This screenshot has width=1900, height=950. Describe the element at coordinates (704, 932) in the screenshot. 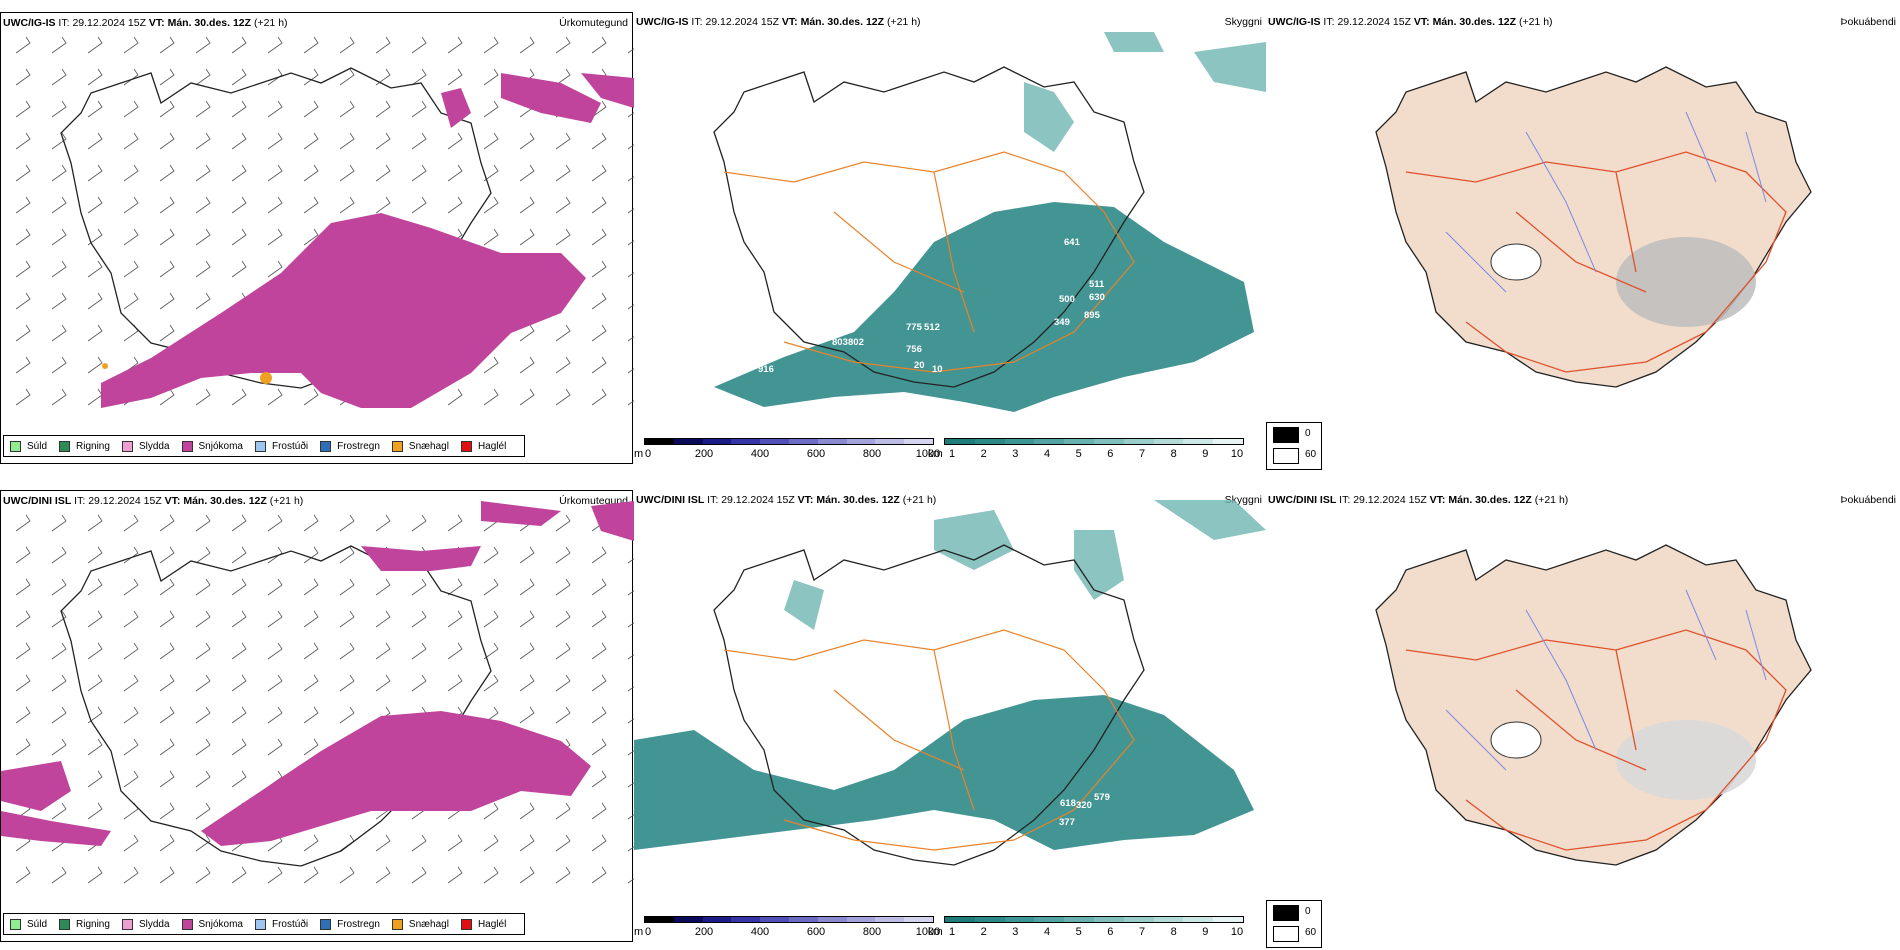

I see `colorbar-tick: 200` at that location.